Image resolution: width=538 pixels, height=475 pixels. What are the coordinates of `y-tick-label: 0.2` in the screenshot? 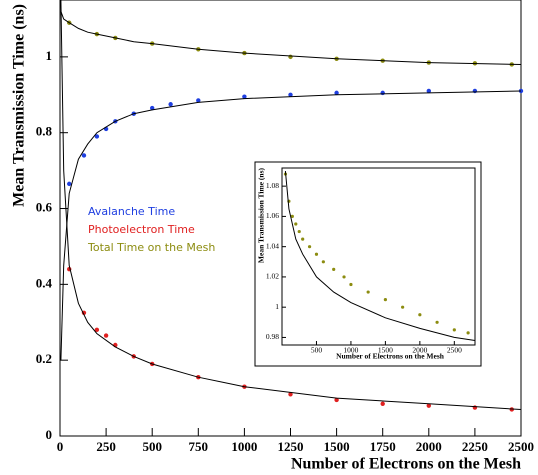 It's located at (44, 358).